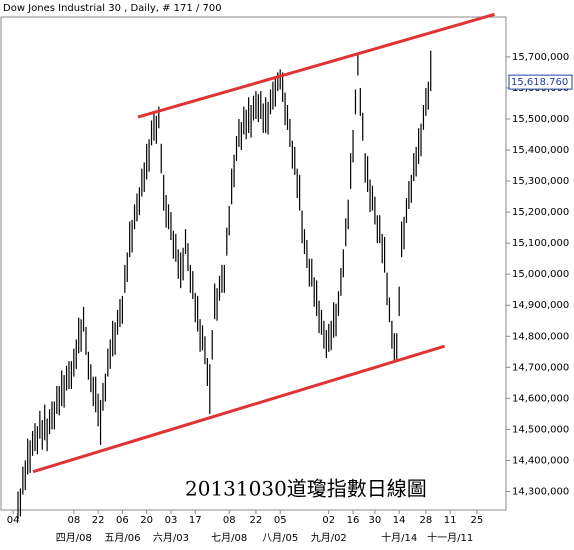 The height and width of the screenshot is (550, 574). I want to click on x-tick-label: 20, so click(146, 520).